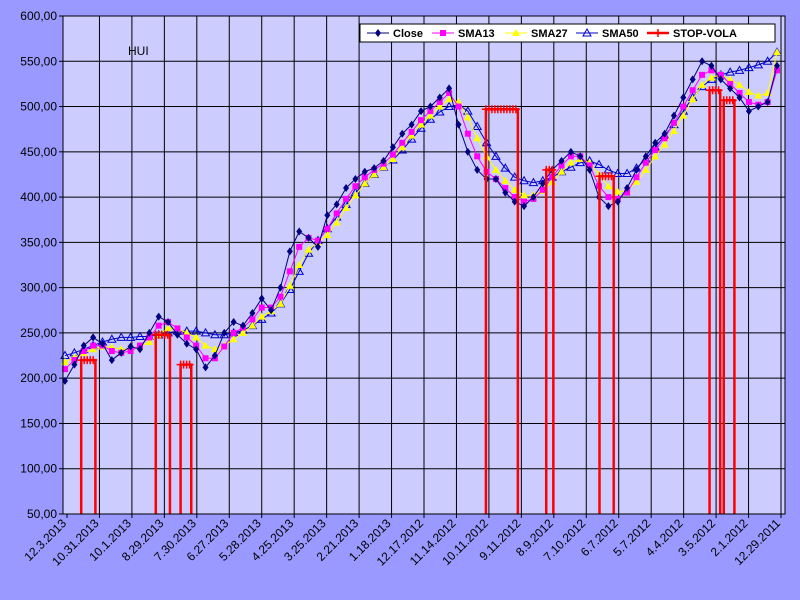 This screenshot has width=800, height=600. Describe the element at coordinates (42, 514) in the screenshot. I see `y-tick-label: 50,00` at that location.